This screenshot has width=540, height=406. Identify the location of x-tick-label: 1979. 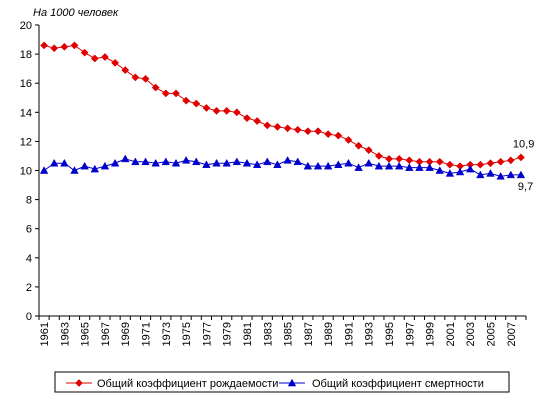
(228, 334).